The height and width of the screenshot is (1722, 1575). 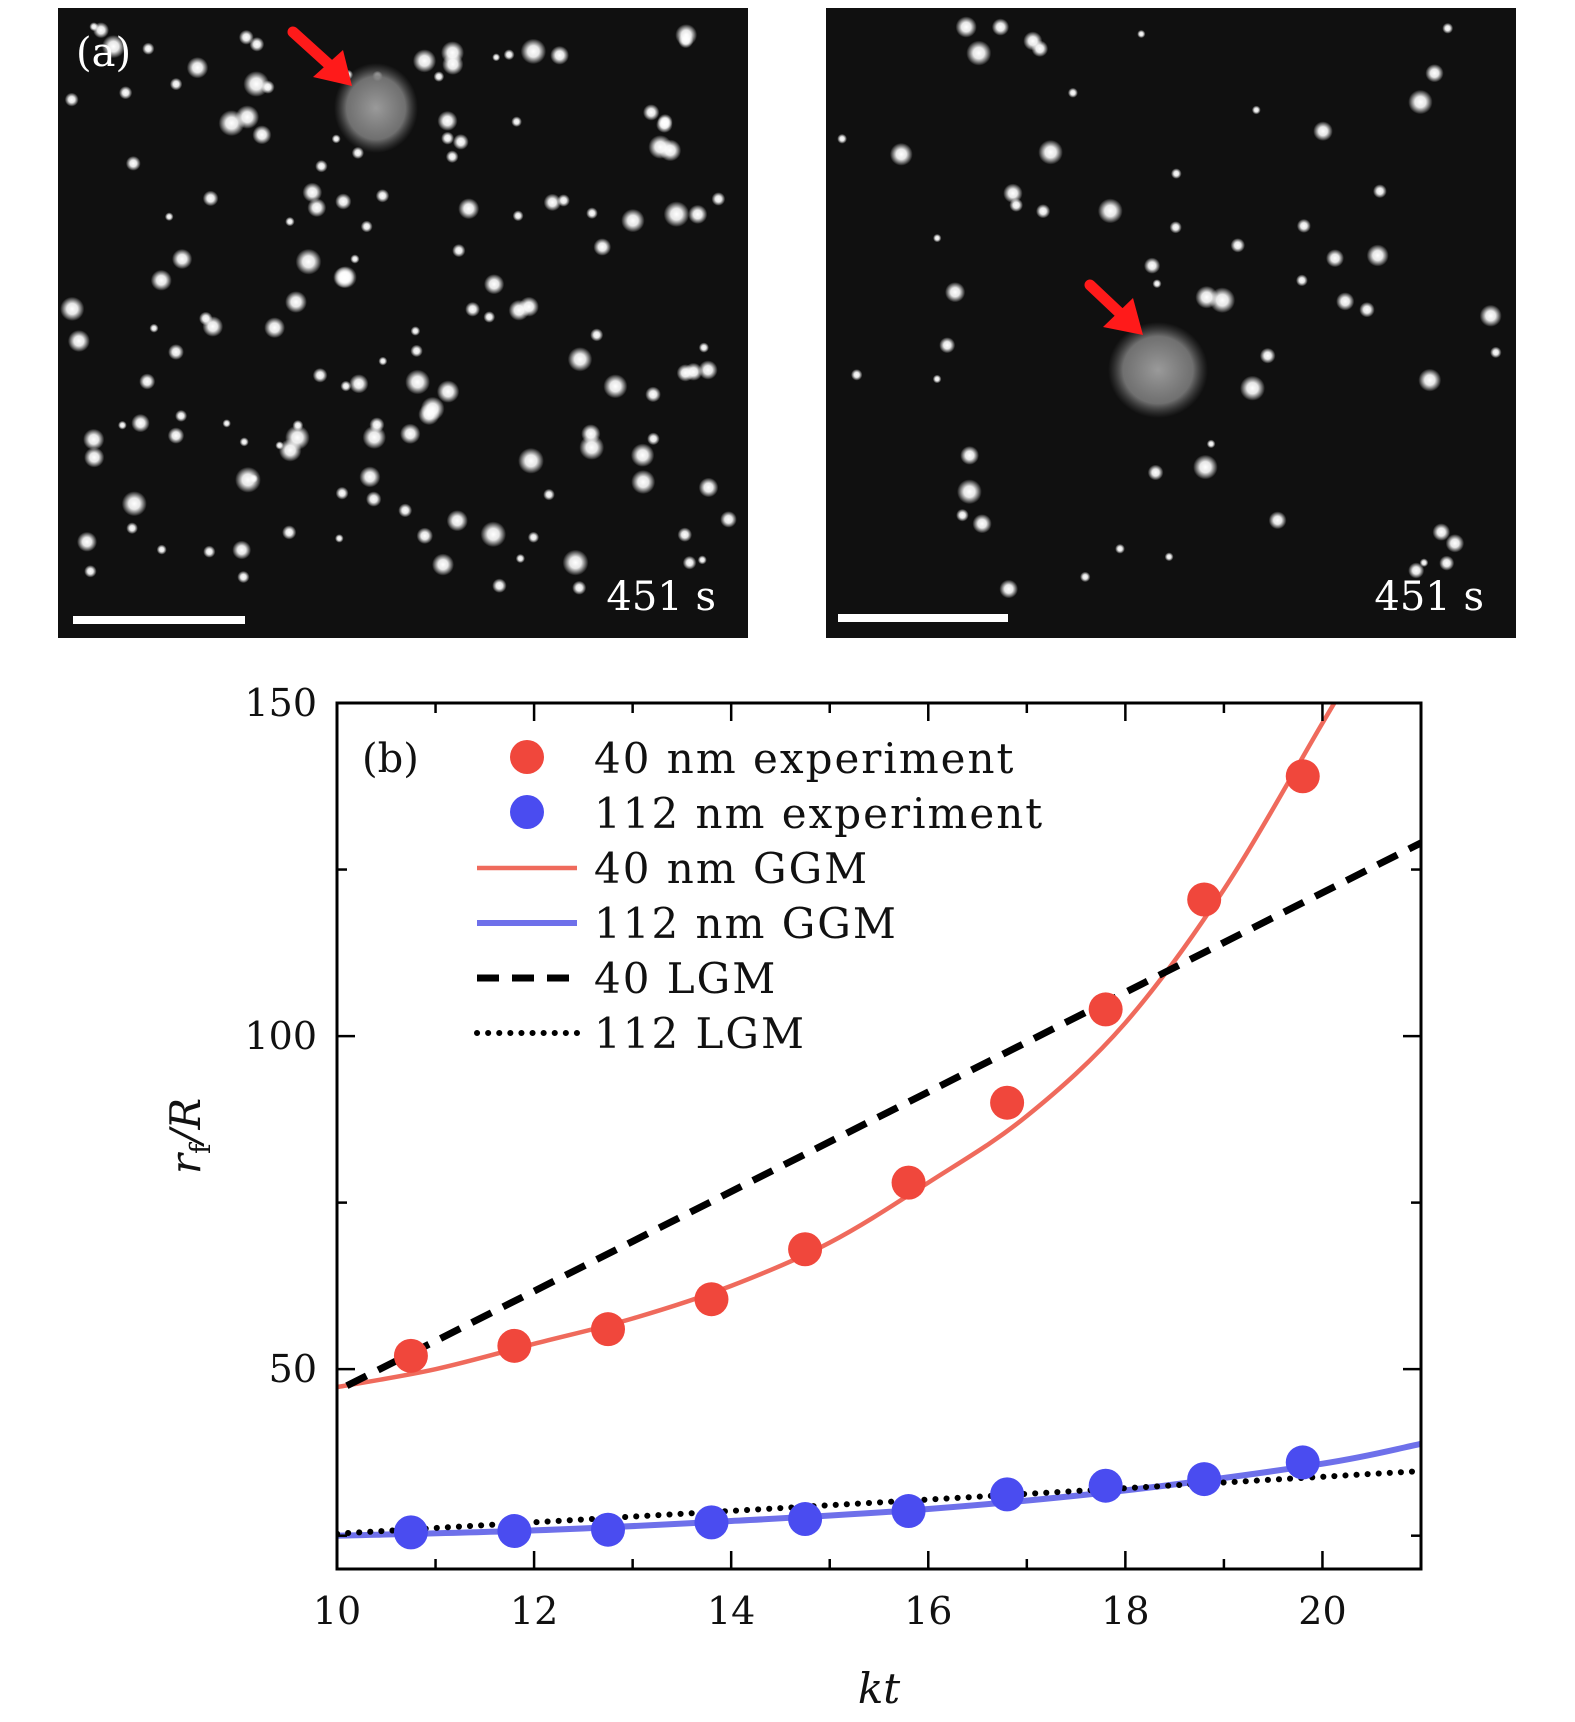 I want to click on scale-bar-right, so click(x=923, y=618).